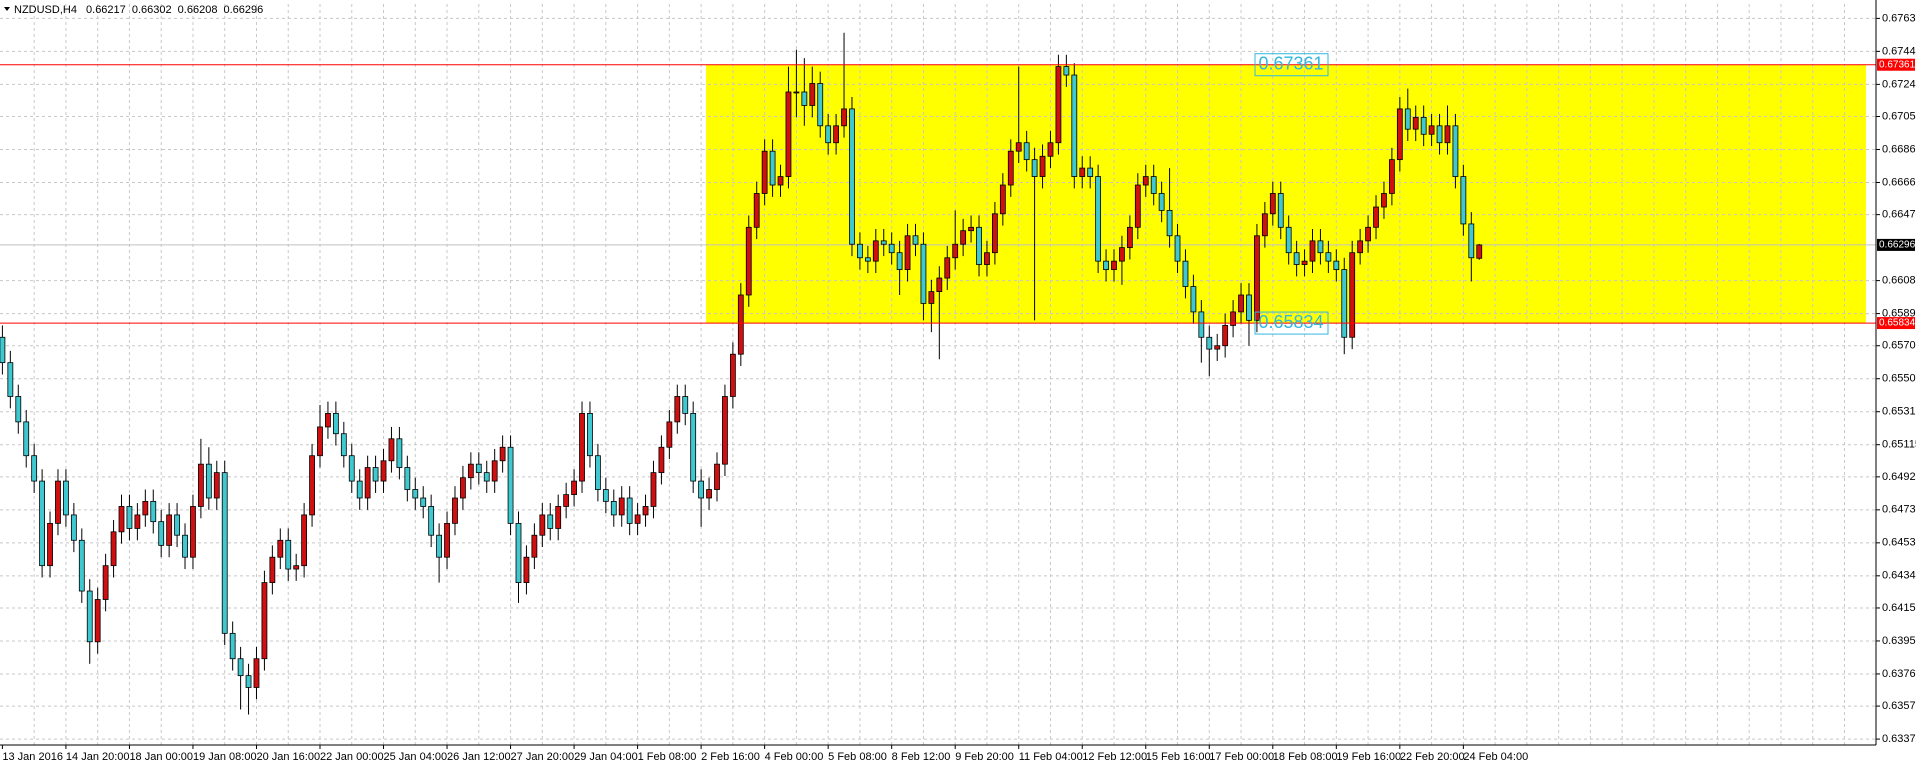 This screenshot has height=765, width=1916. Describe the element at coordinates (1291, 323) in the screenshot. I see `level-label-box` at that location.